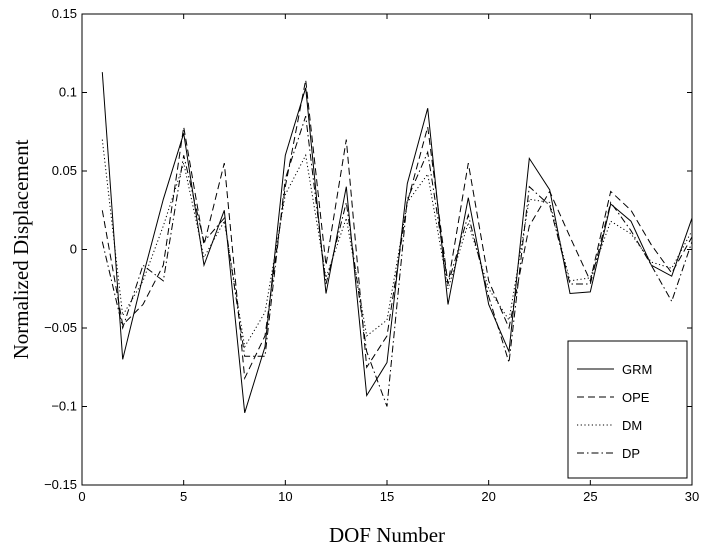 The image size is (701, 547). Describe the element at coordinates (387, 535) in the screenshot. I see `x-axis-title: DOF Number` at that location.